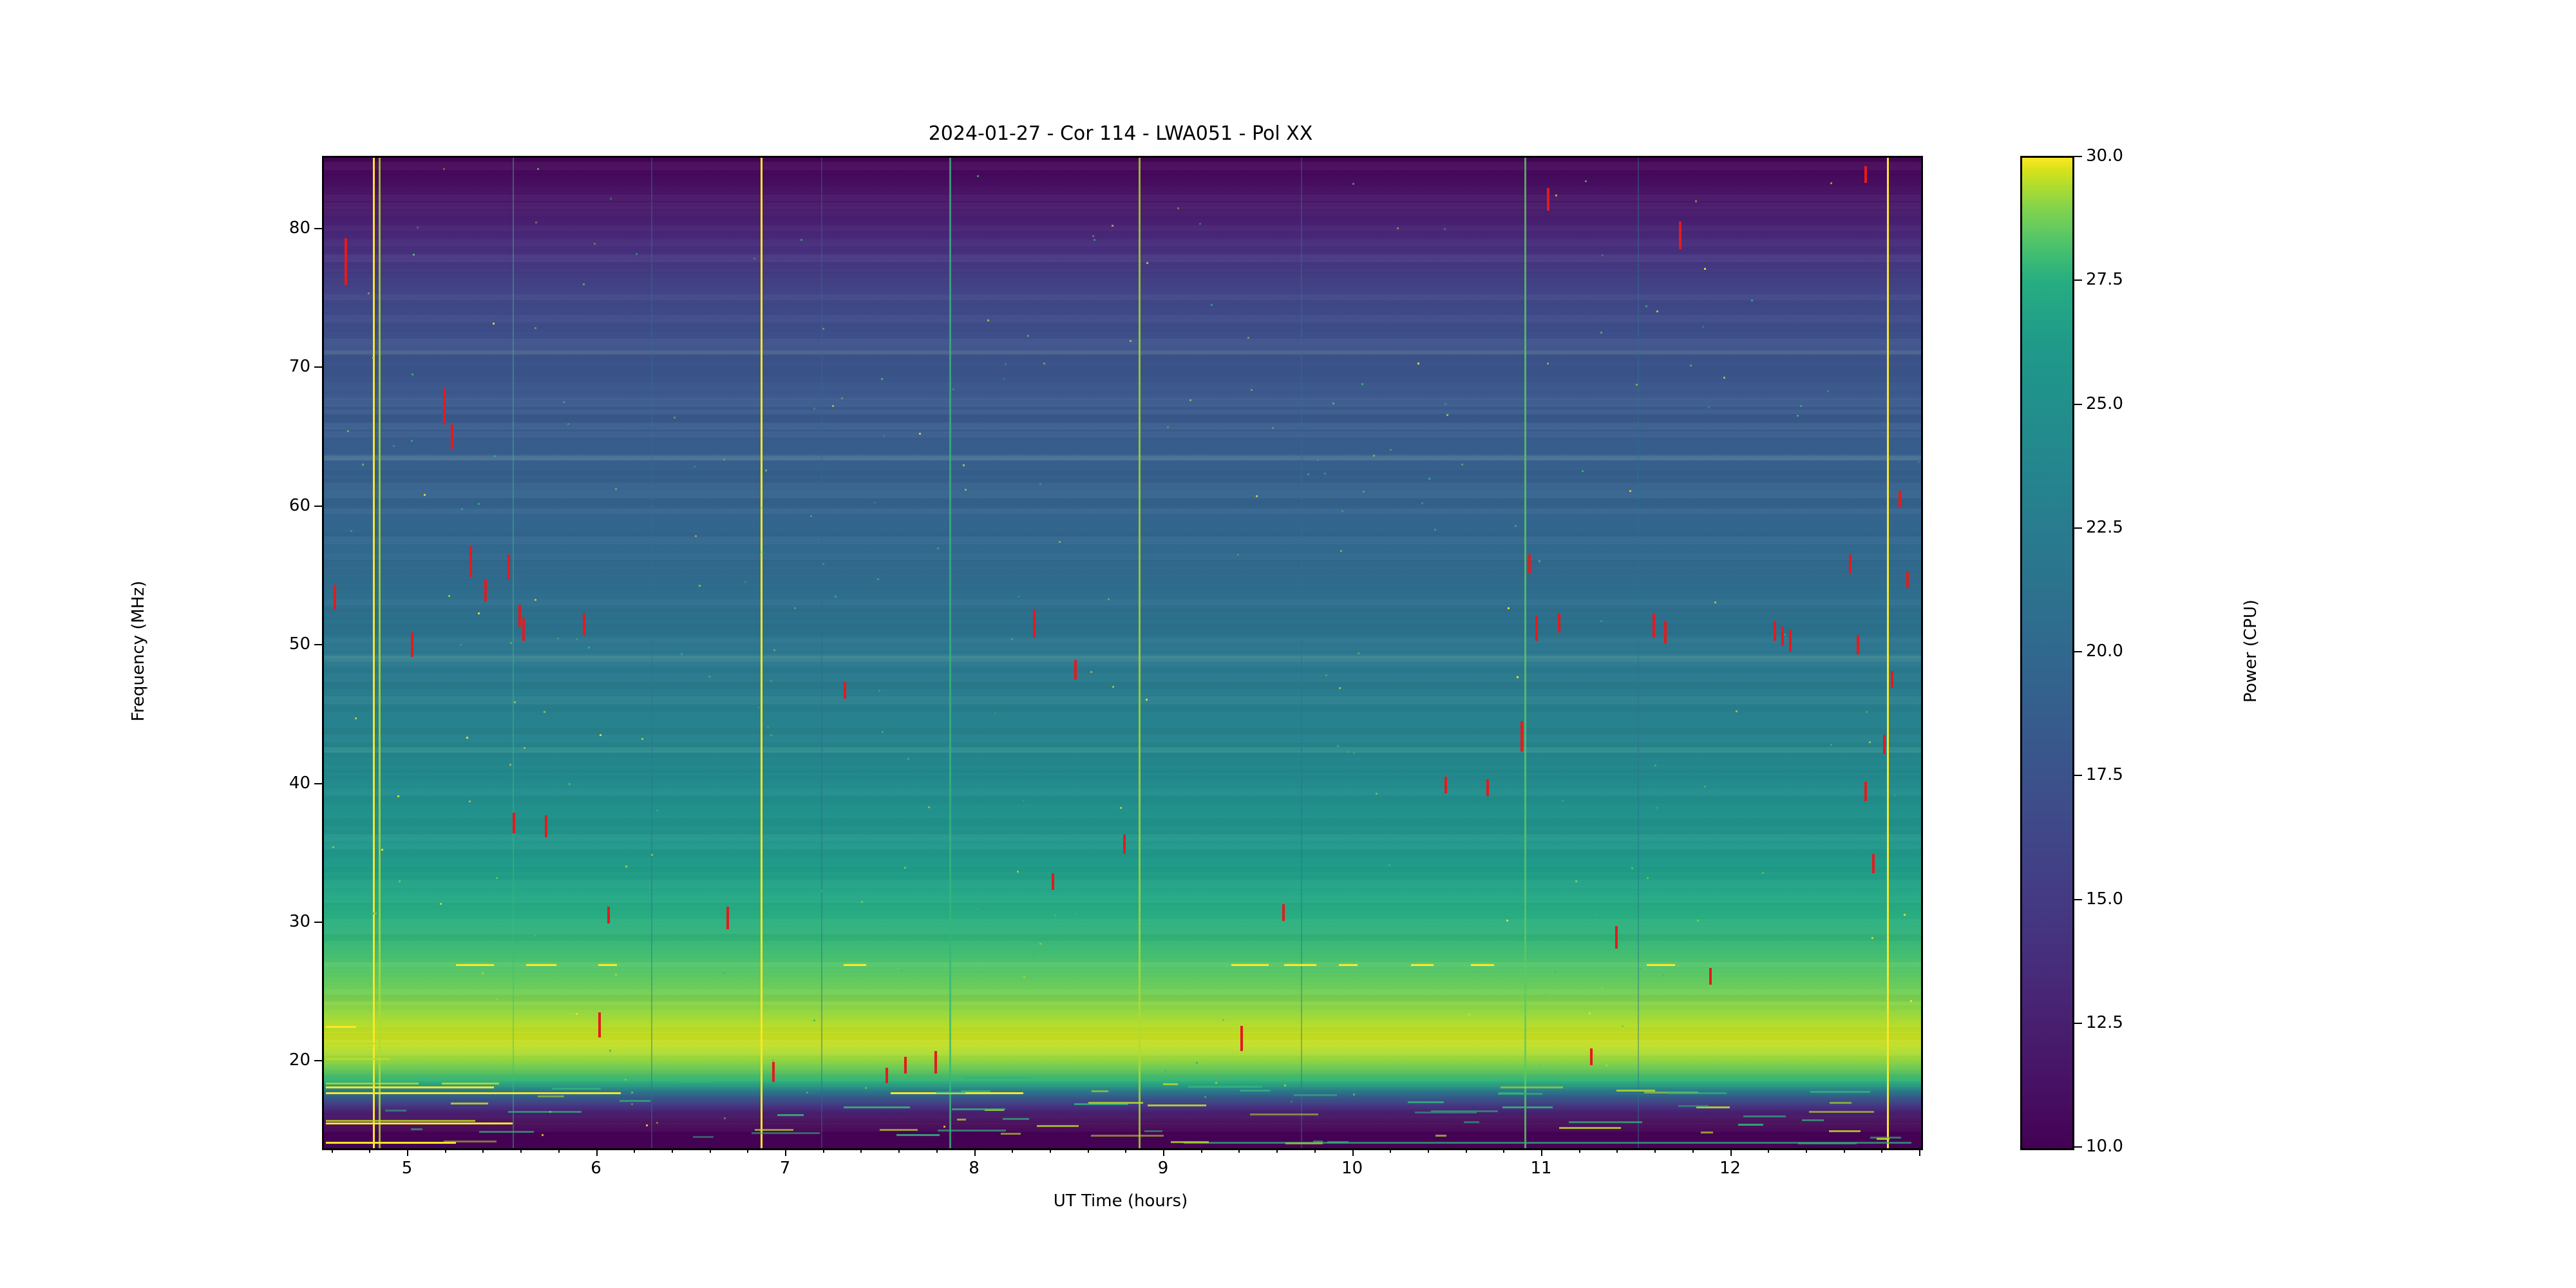 This screenshot has height=1288, width=2576. What do you see at coordinates (299, 505) in the screenshot?
I see `y-tick-label: 60` at bounding box center [299, 505].